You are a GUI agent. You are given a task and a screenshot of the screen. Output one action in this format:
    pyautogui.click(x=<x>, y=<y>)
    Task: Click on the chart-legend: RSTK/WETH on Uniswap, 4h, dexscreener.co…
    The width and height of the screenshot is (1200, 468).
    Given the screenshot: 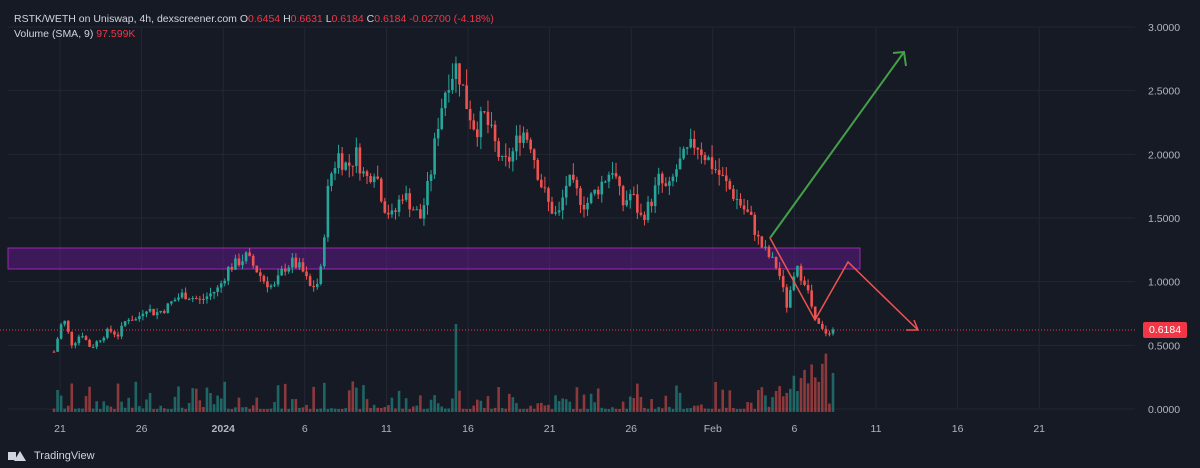 What is the action you would take?
    pyautogui.click(x=254, y=26)
    